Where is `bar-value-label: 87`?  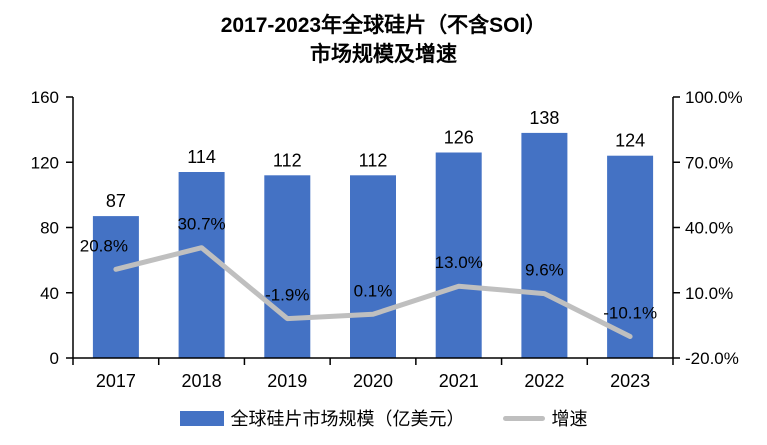
bar-value-label: 87 is located at coordinates (116, 201).